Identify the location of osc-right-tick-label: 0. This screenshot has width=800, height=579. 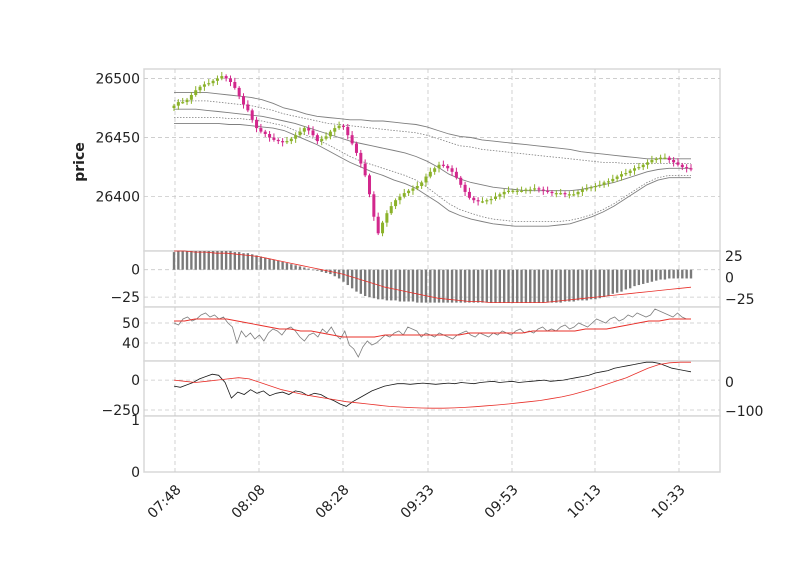
(729, 383).